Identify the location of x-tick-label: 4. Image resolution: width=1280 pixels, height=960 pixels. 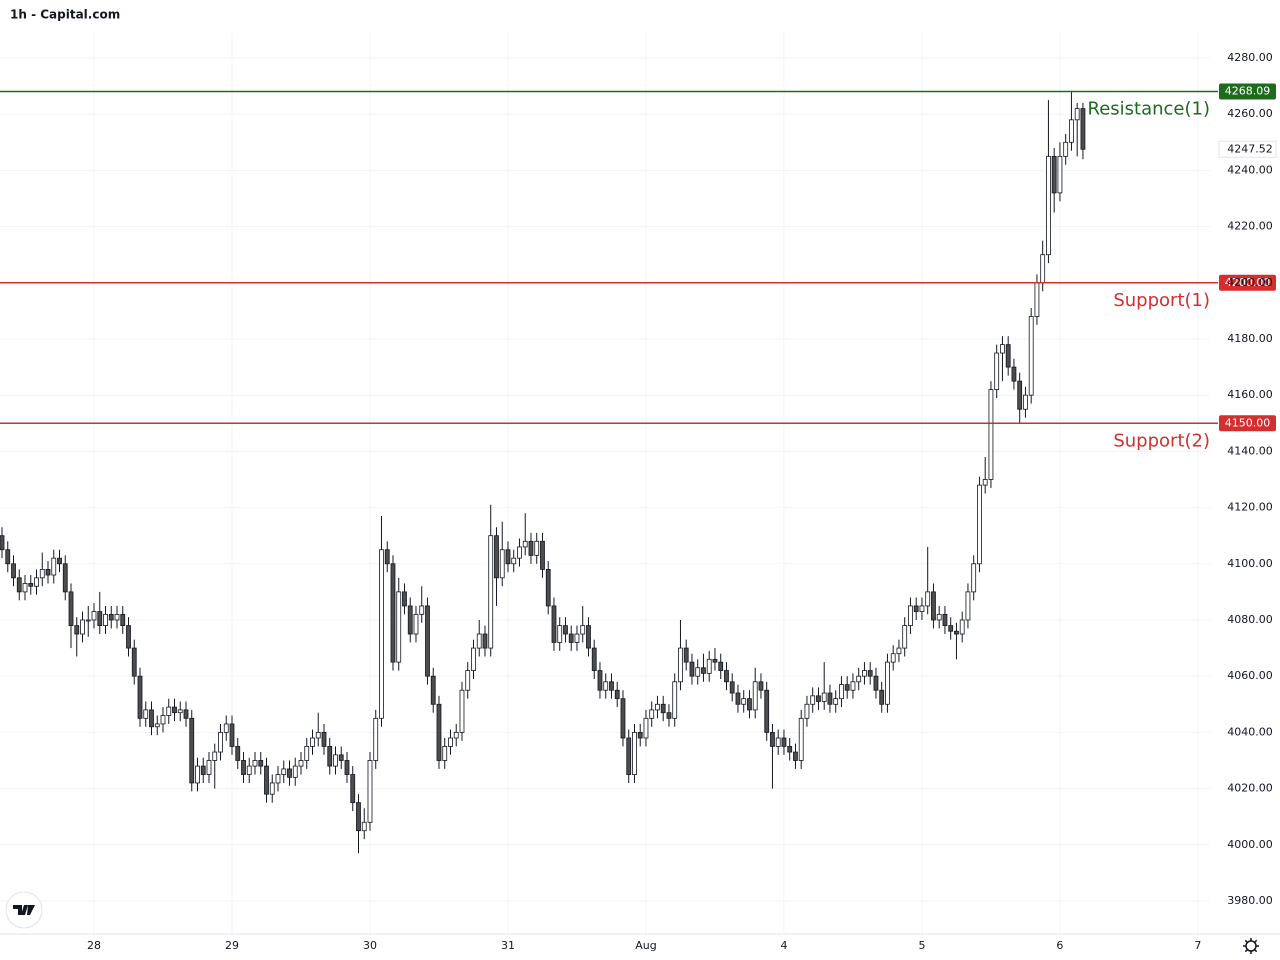
(783, 945).